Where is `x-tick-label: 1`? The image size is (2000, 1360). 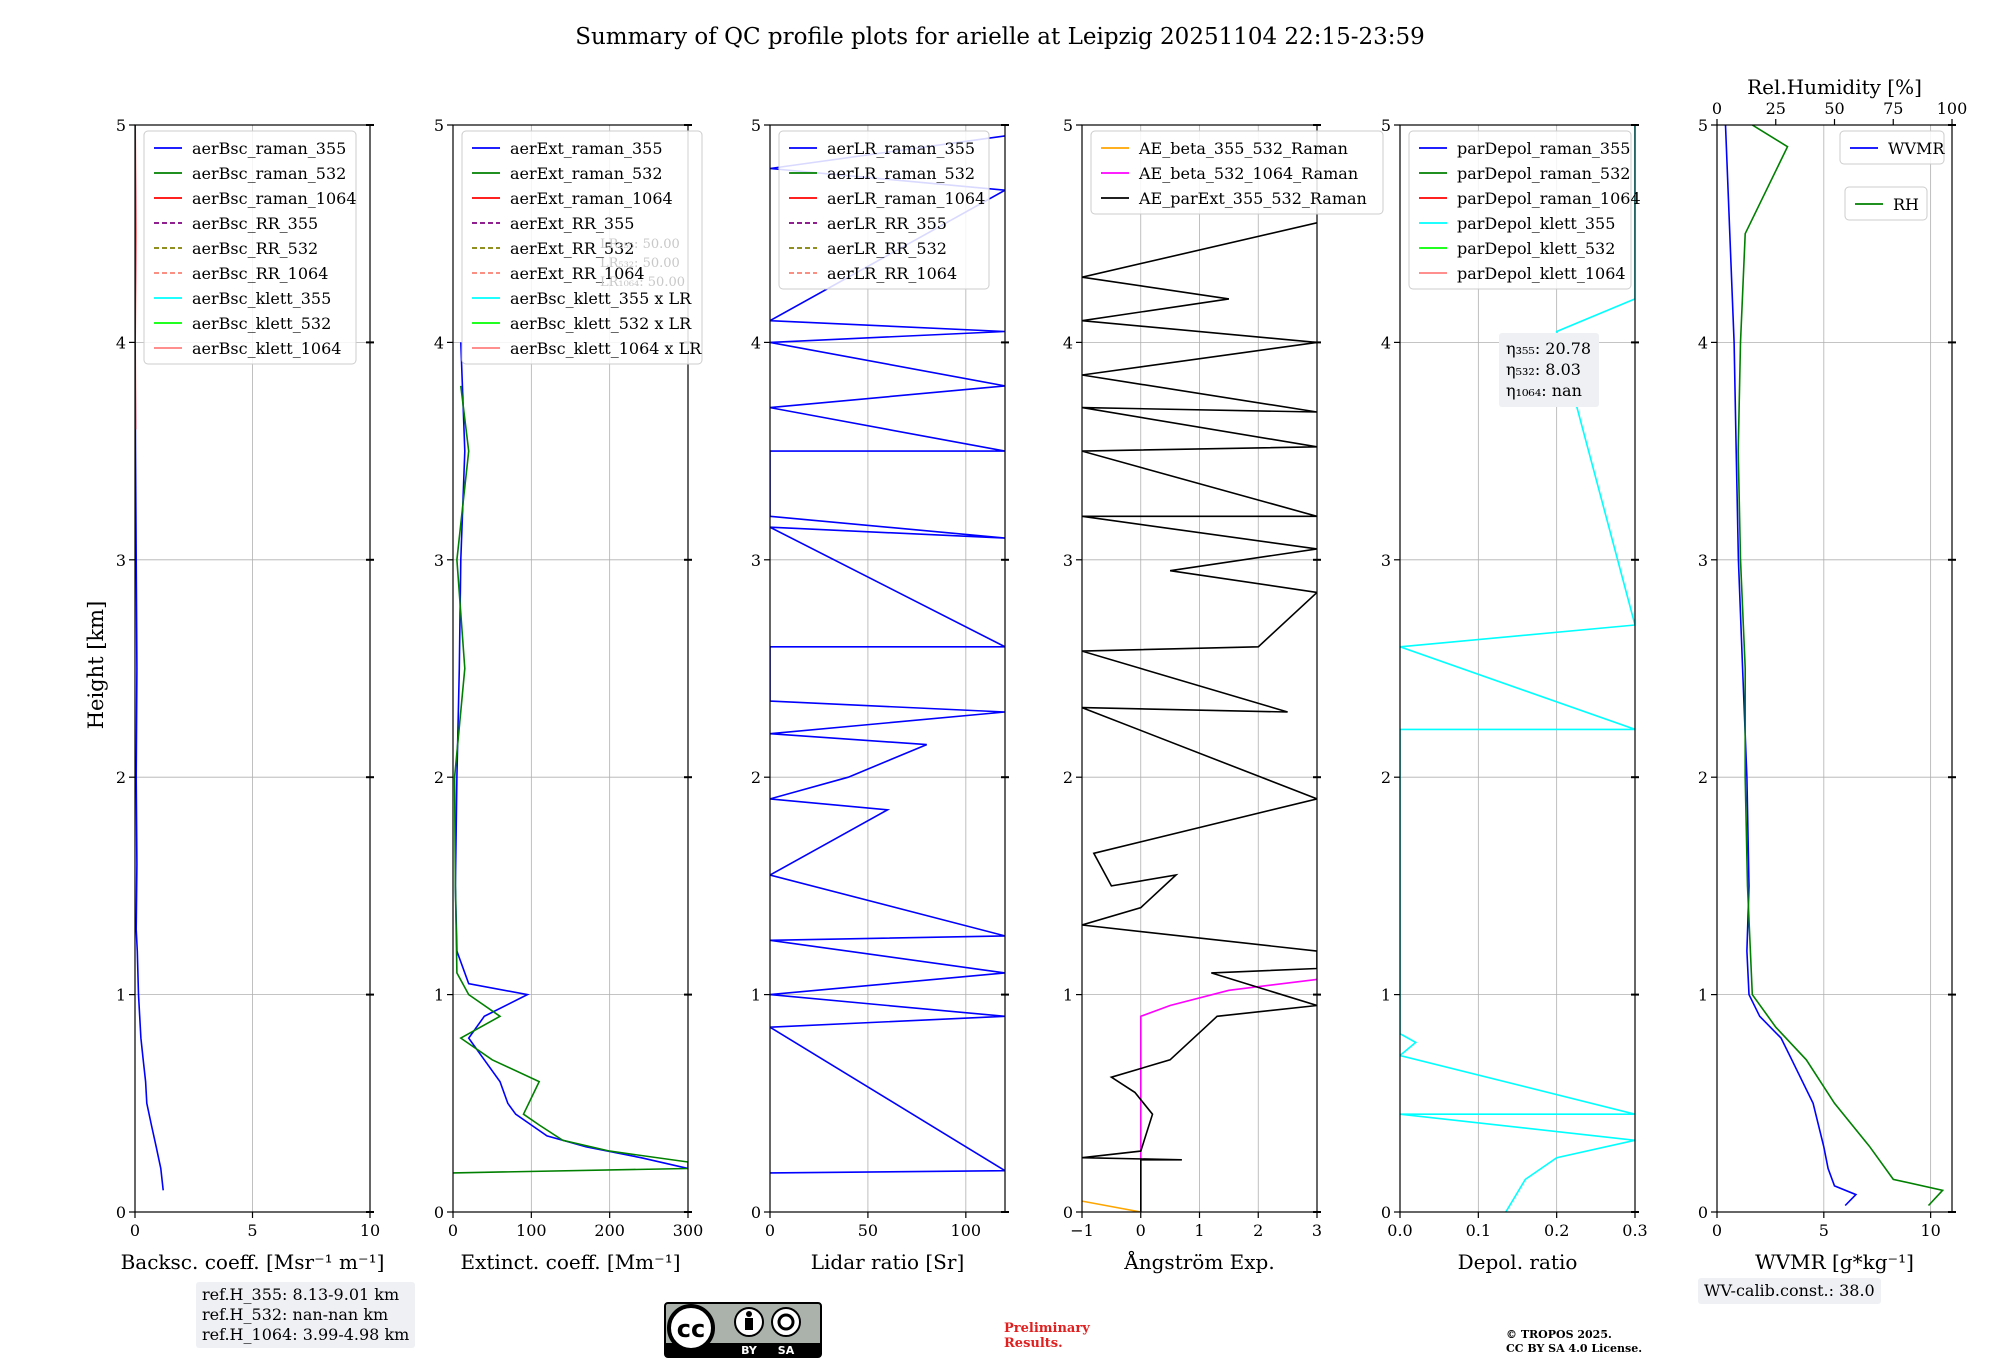
x-tick-label: 1 is located at coordinates (1199, 1230).